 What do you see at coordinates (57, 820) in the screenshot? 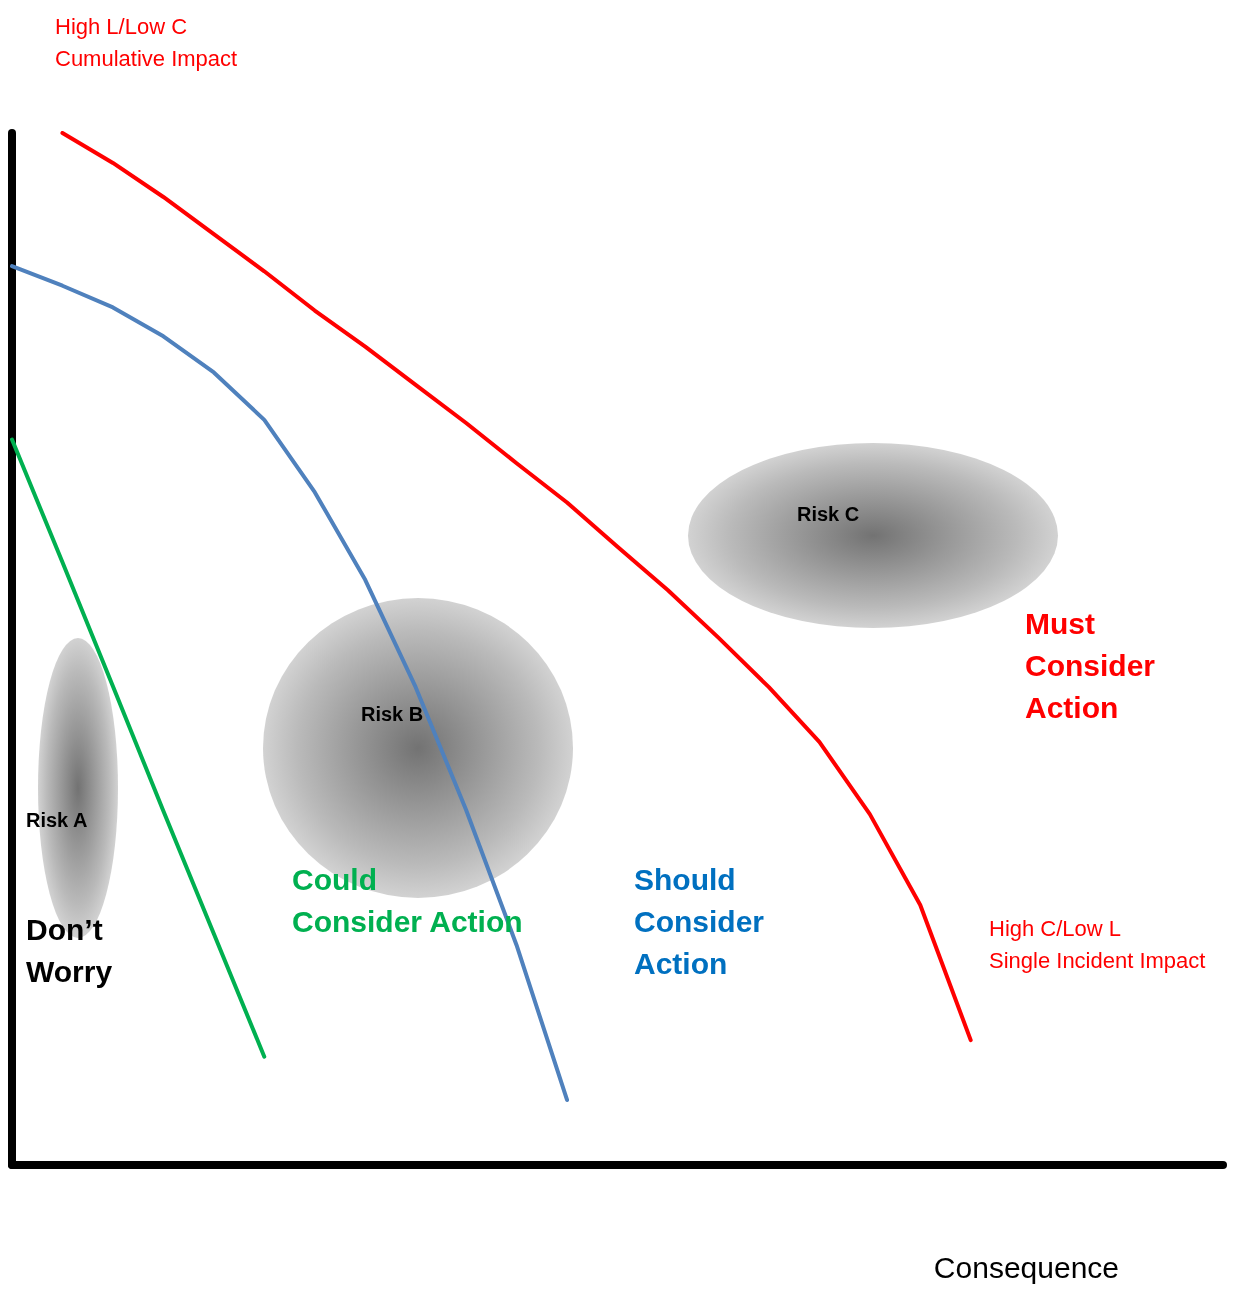
I see `annotation: Risk A` at bounding box center [57, 820].